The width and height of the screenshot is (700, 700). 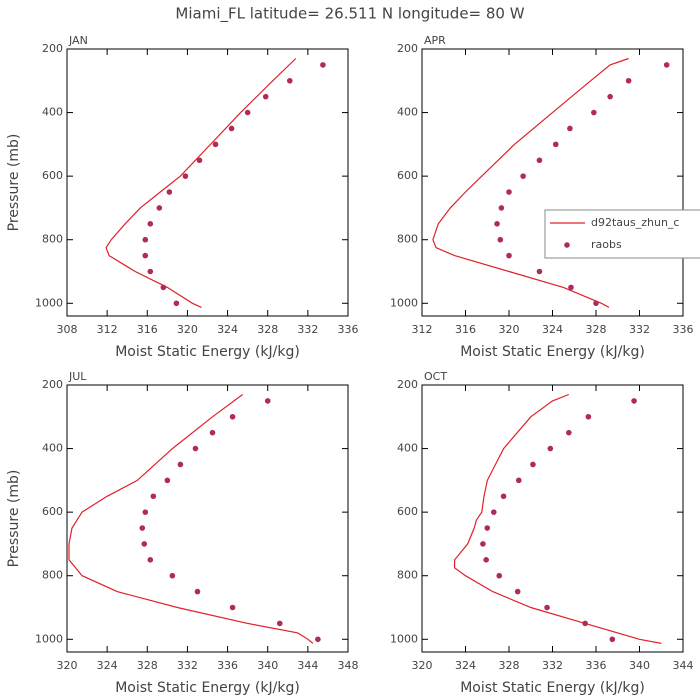 What do you see at coordinates (78, 40) in the screenshot?
I see `panel-title: JAN` at bounding box center [78, 40].